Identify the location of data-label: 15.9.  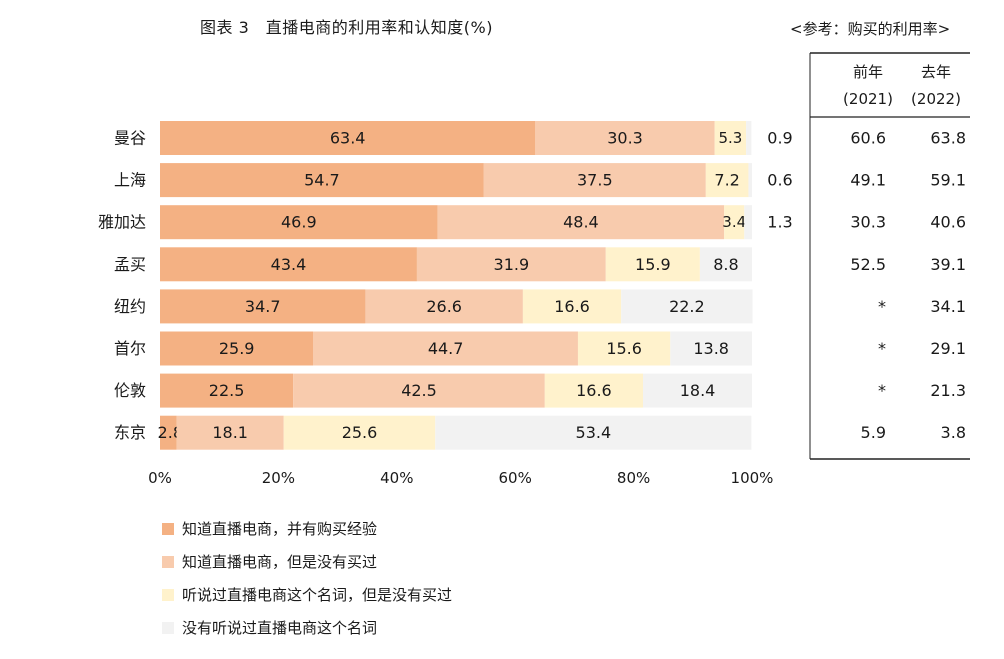
(653, 264).